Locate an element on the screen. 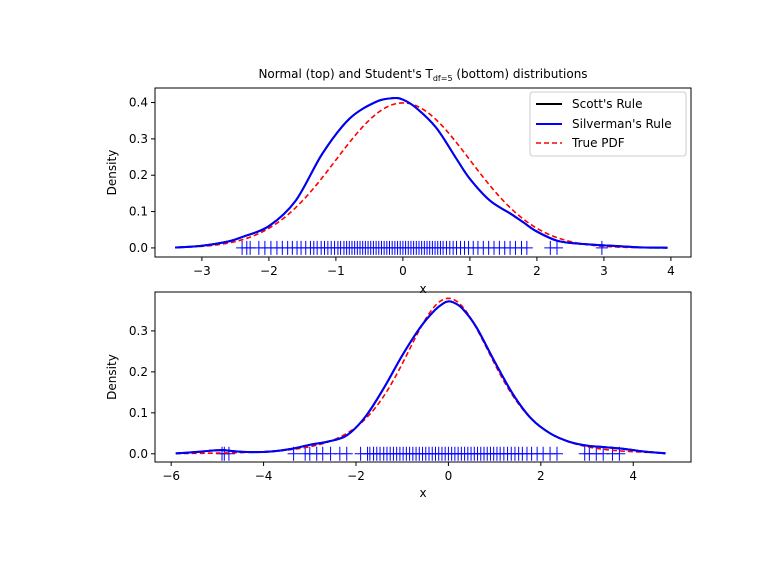 The height and width of the screenshot is (580, 768). figure-title-tail: (bottom) distributions is located at coordinates (520, 74).